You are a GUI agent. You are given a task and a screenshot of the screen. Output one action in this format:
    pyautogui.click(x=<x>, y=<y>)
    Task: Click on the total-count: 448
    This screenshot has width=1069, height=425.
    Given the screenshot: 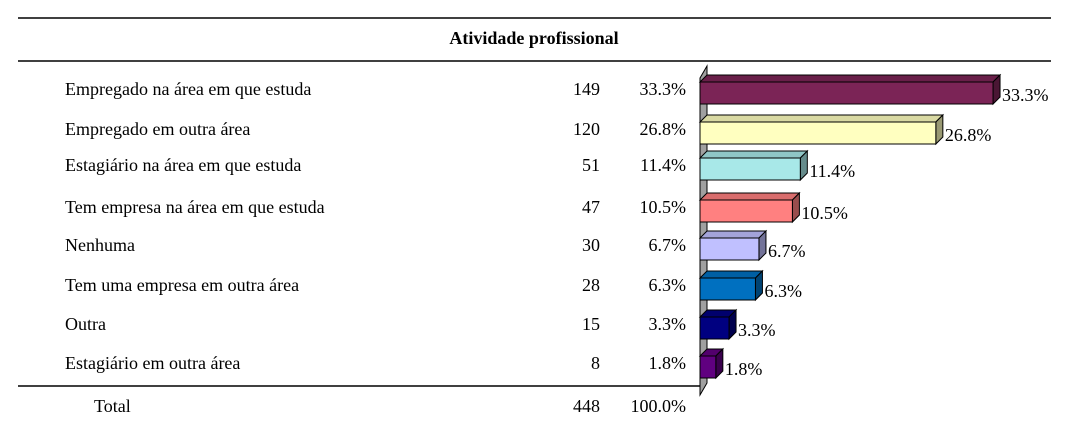 What is the action you would take?
    pyautogui.click(x=586, y=406)
    